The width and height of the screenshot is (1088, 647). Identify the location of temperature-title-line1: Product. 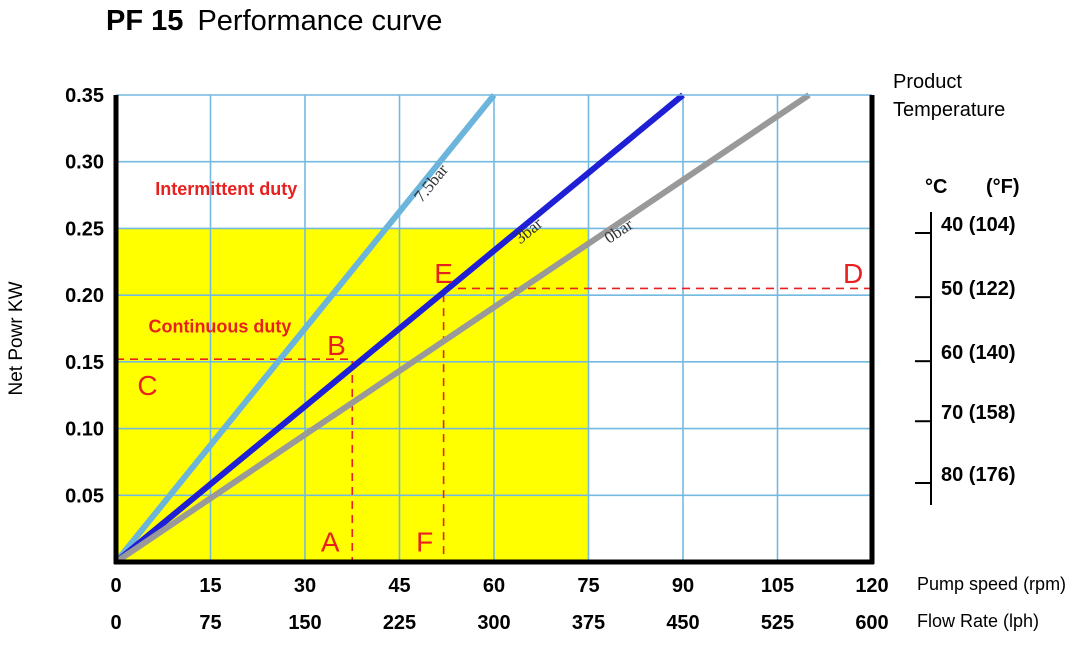
(927, 82).